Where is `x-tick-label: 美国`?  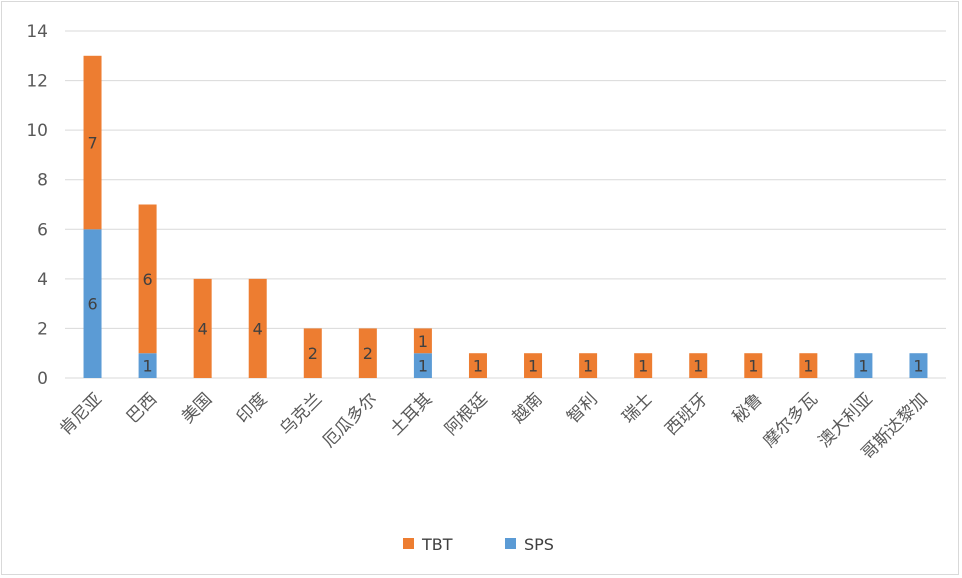 x-tick-label: 美国 is located at coordinates (197, 408).